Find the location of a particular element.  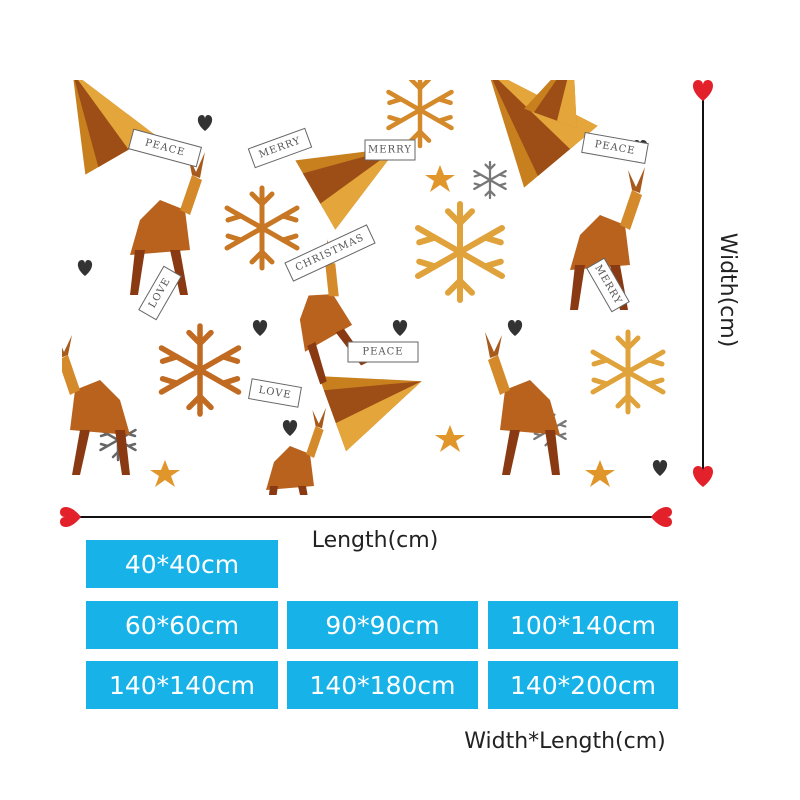

size-caption: Width*Length(cm) is located at coordinates (565, 741).